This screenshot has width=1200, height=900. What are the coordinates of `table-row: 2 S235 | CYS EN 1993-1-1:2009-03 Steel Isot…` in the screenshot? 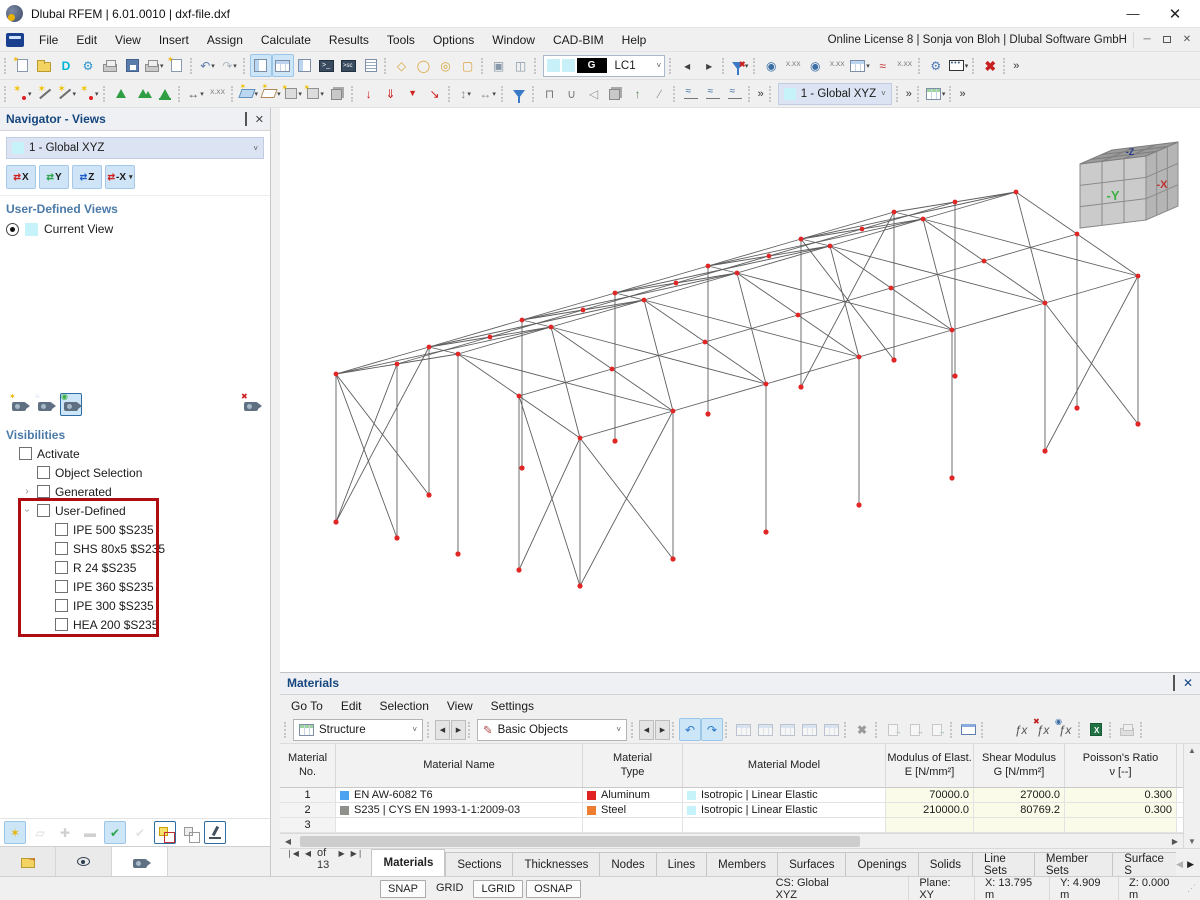 It's located at (731, 810).